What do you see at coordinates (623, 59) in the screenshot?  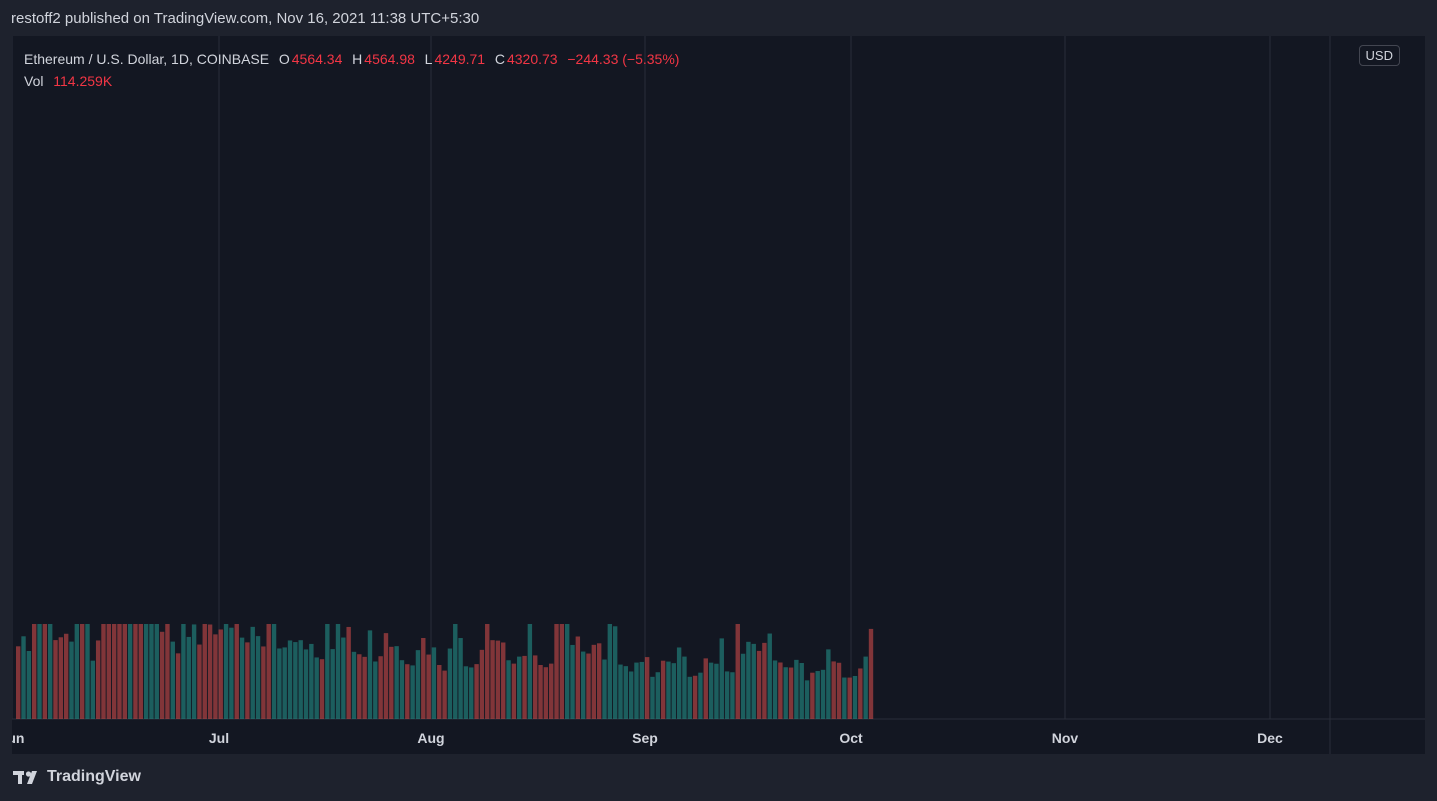 I see `change-value: −244.33 (−5.35%)` at bounding box center [623, 59].